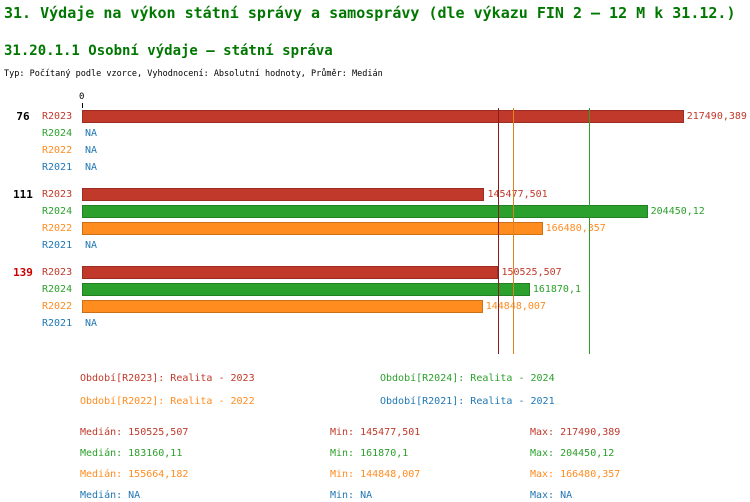 The image size is (750, 502). What do you see at coordinates (572, 453) in the screenshot?
I see `stat-max-r2024: Max: 204450,12` at bounding box center [572, 453].